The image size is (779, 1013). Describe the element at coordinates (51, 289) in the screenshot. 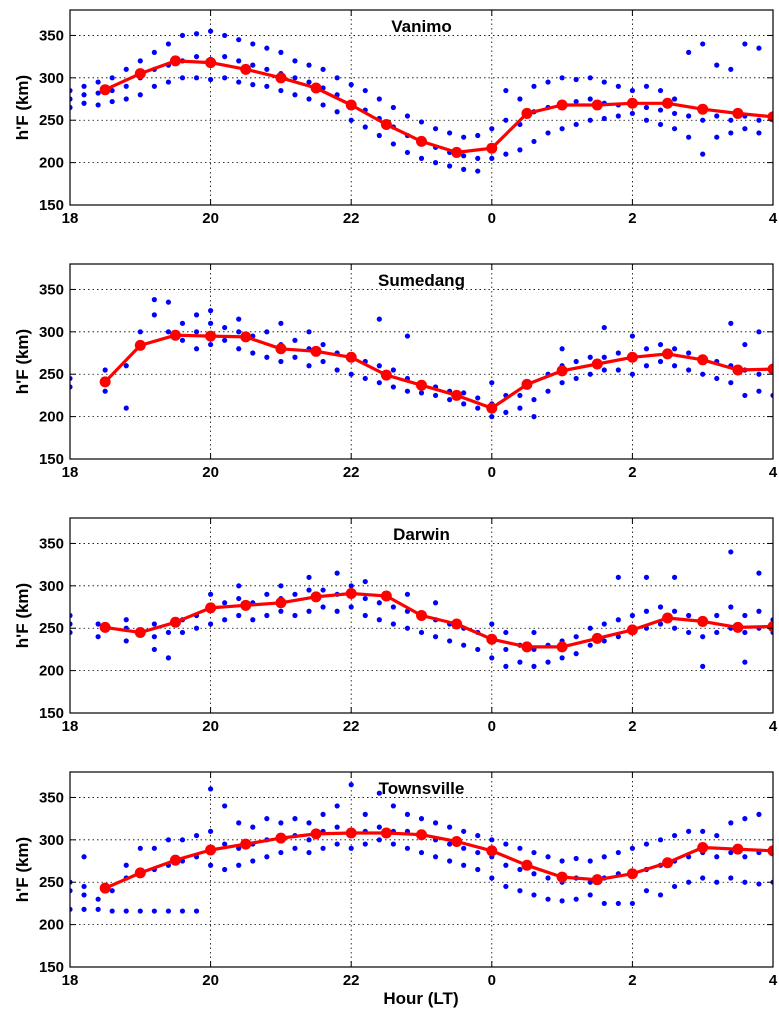

I see `y-tick-label: 350` at that location.